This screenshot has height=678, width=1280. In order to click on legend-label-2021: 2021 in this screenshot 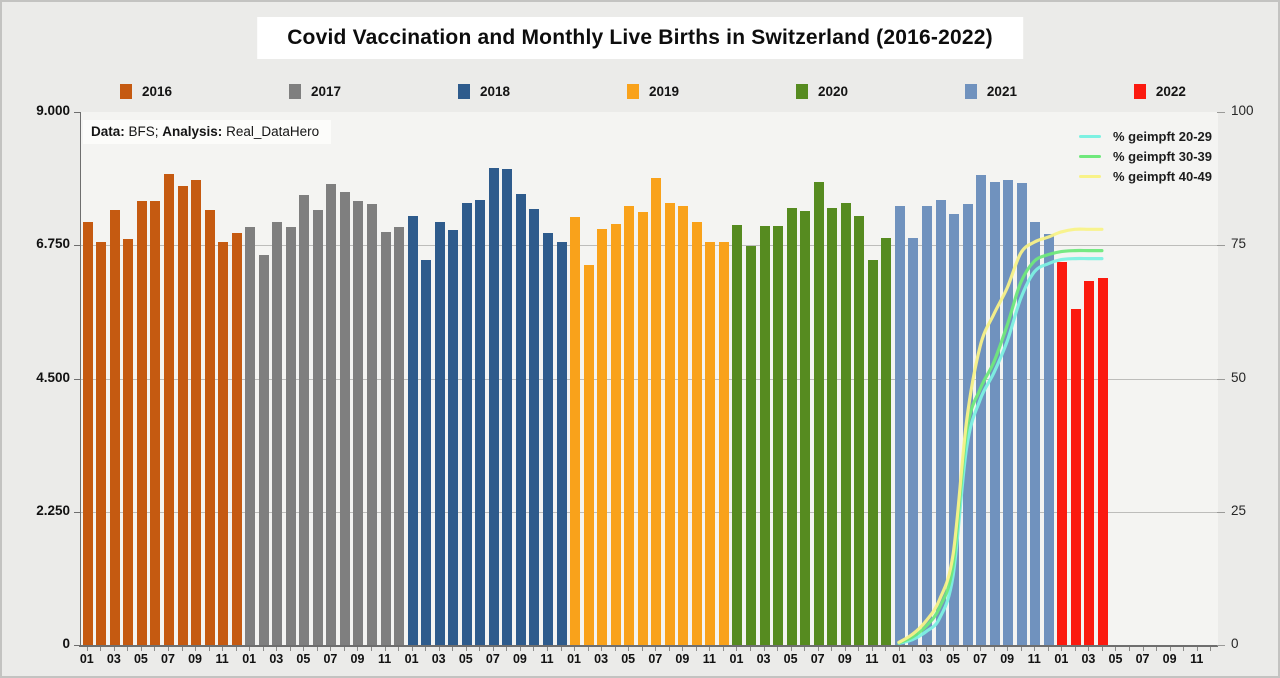, I will do `click(1001, 91)`.